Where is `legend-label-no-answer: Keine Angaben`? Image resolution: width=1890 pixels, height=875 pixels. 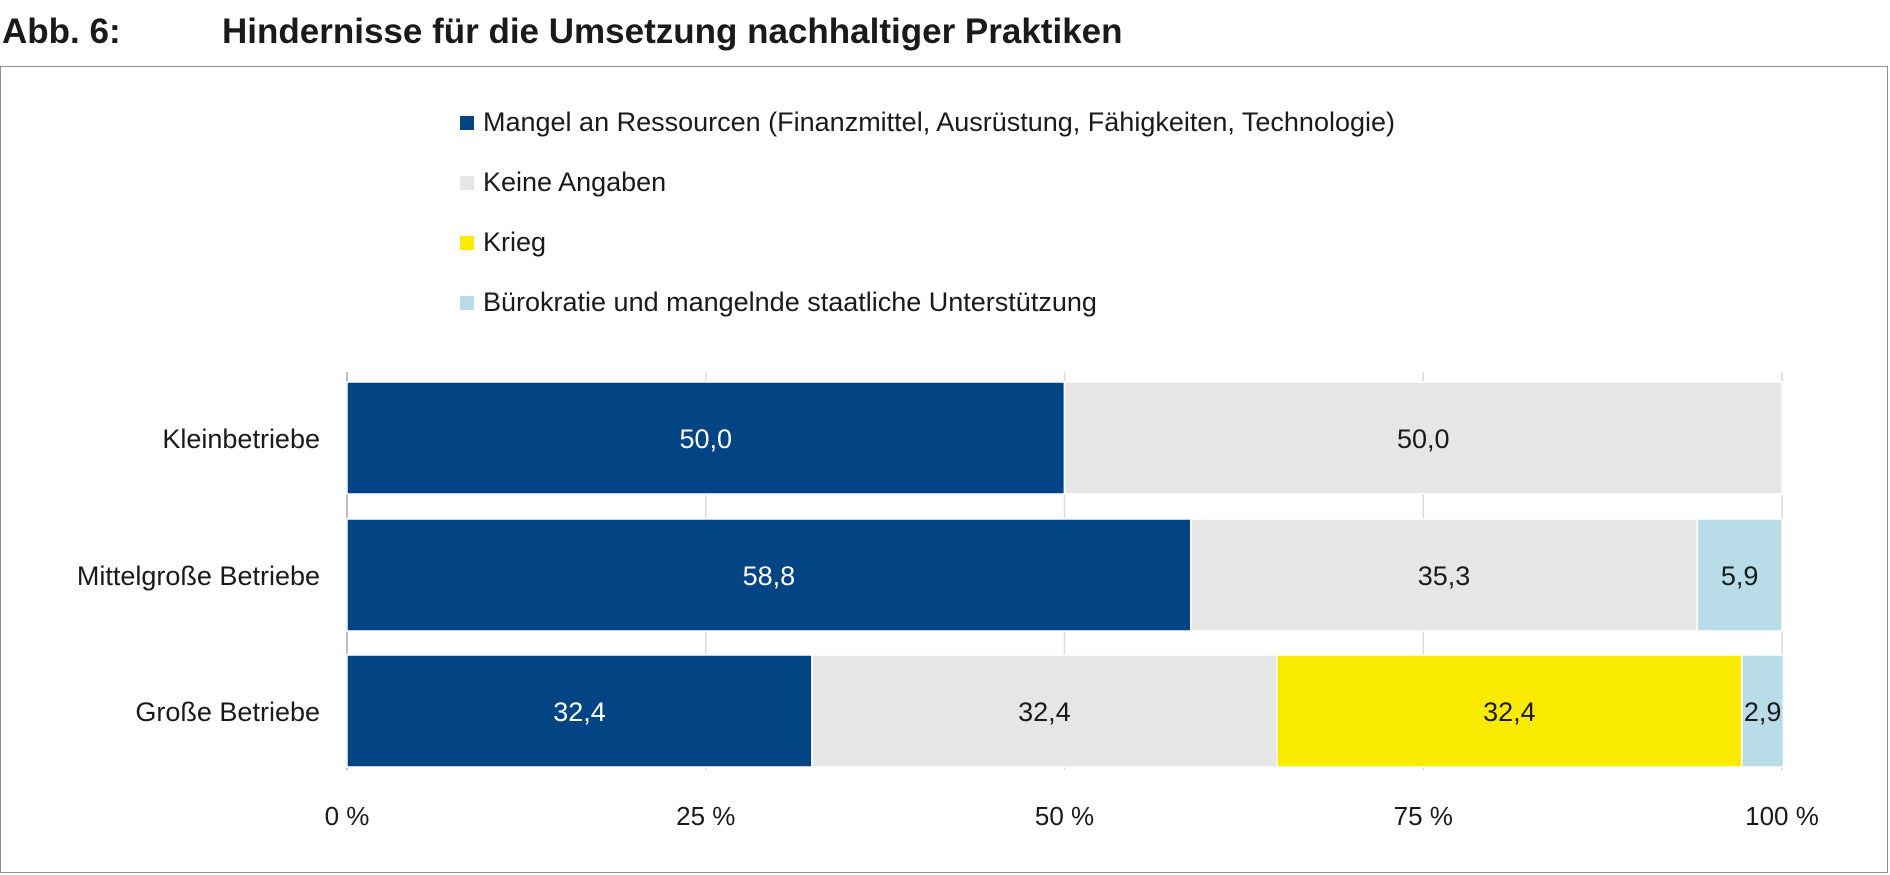
legend-label-no-answer: Keine Angaben is located at coordinates (575, 182).